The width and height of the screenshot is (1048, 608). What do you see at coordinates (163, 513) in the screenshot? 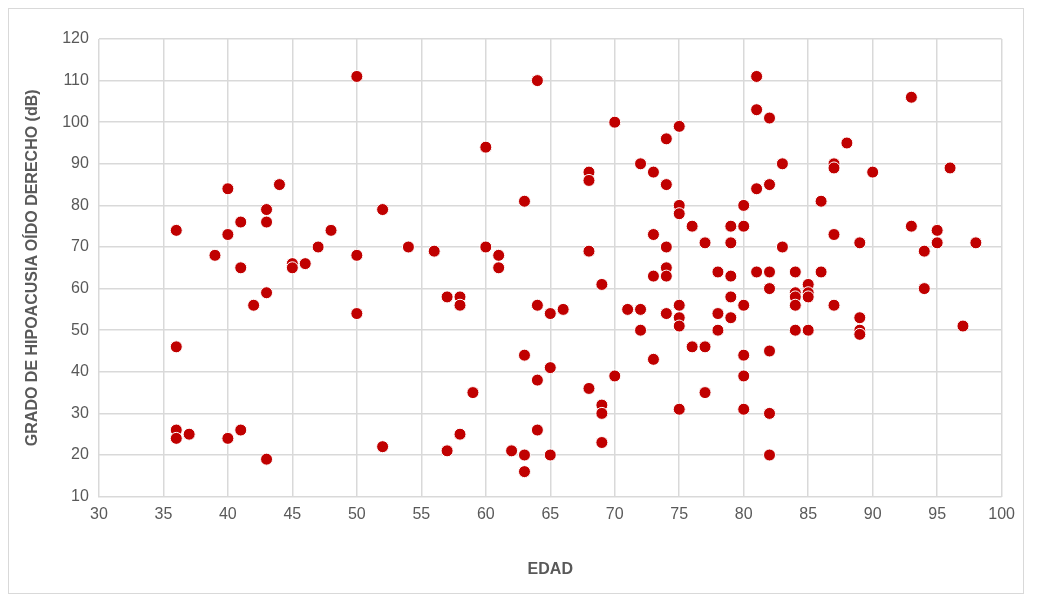
I see `x-tick-label: 35` at bounding box center [163, 513].